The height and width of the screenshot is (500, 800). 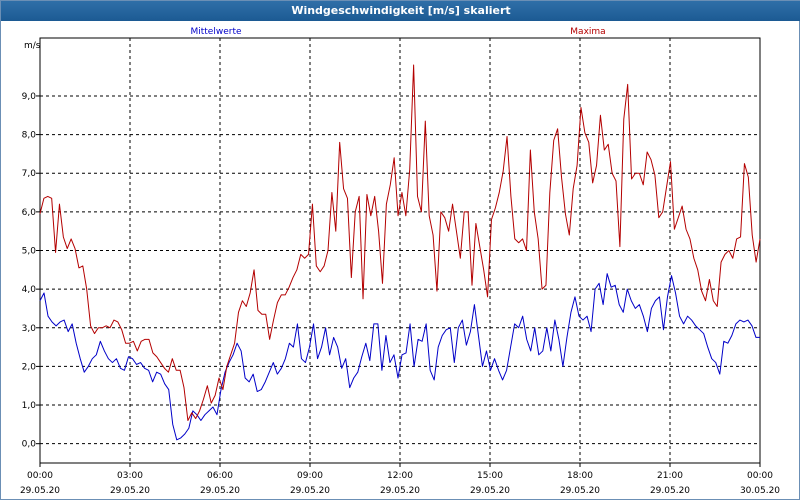 I want to click on window-title: Windgeschwindigkeit [m/s] skaliert, so click(x=400, y=11).